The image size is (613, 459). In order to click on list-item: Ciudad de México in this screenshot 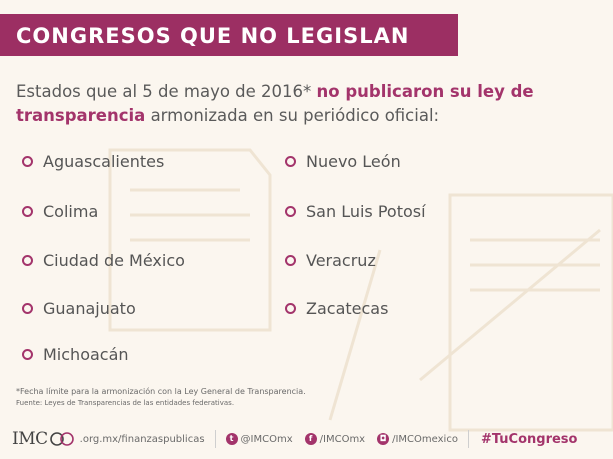, I will do `click(103, 260)`.